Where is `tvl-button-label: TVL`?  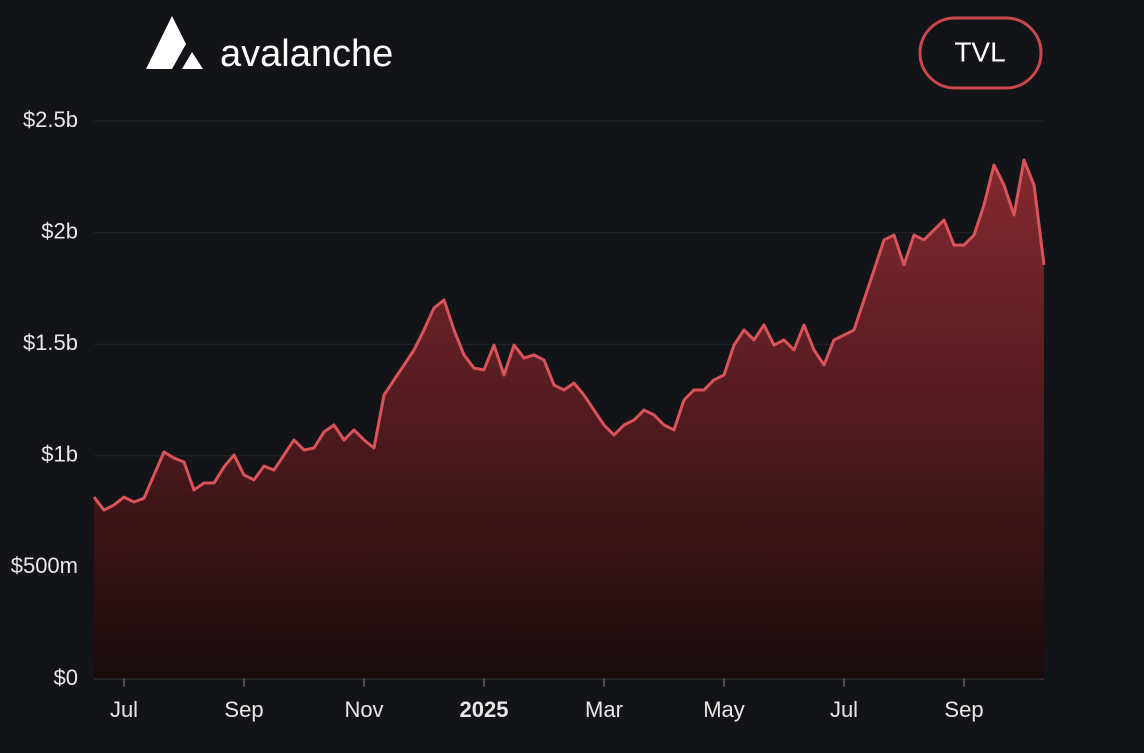 tvl-button-label: TVL is located at coordinates (979, 51).